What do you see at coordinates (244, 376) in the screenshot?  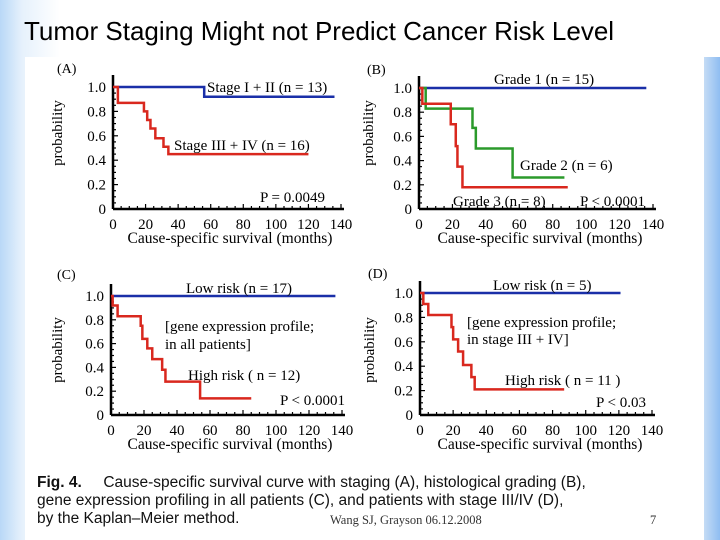 I see `series-label: High risk ( n = 12)` at bounding box center [244, 376].